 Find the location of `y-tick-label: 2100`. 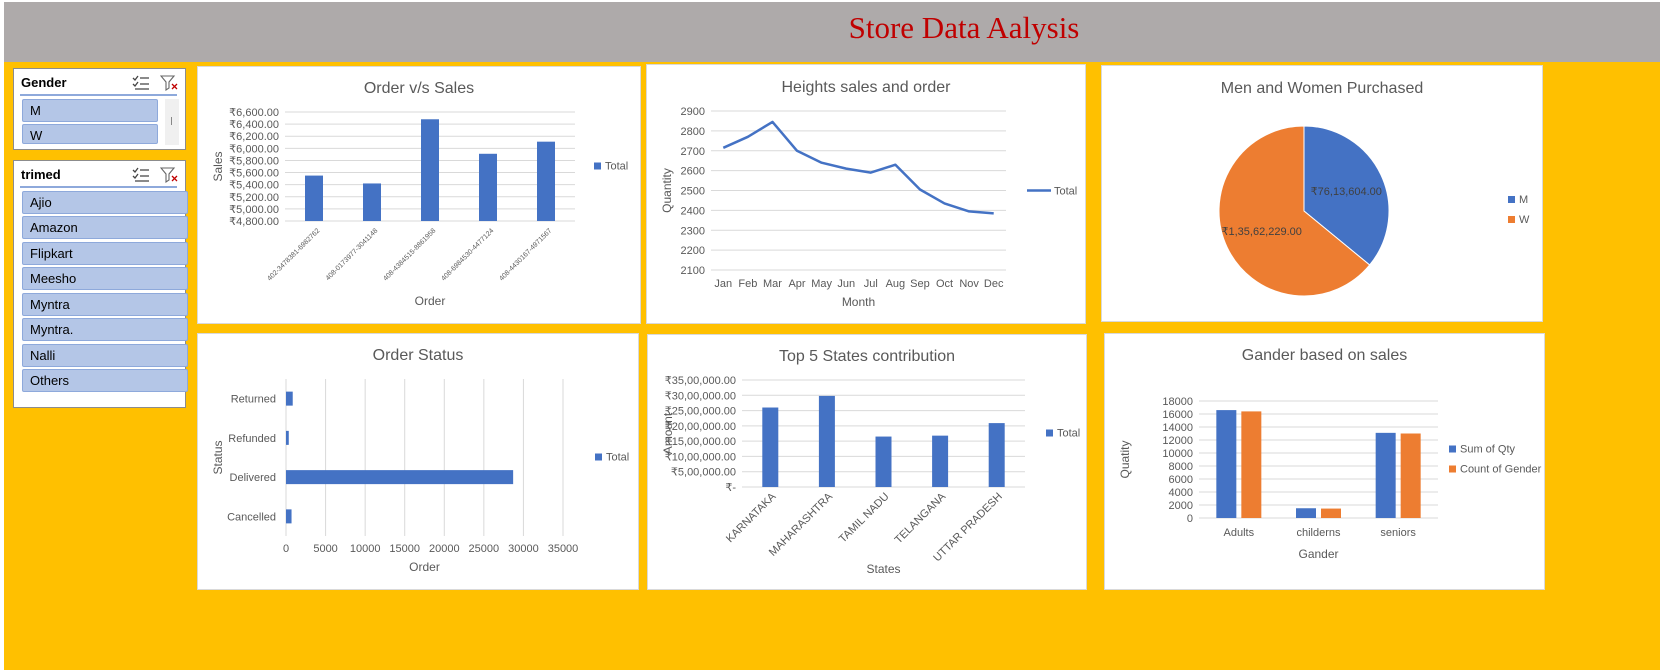

y-tick-label: 2100 is located at coordinates (693, 271).